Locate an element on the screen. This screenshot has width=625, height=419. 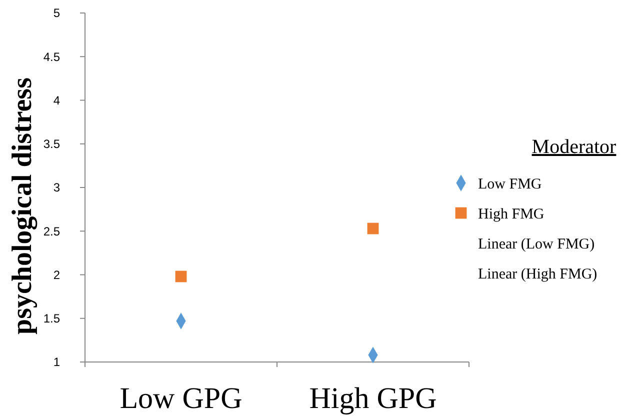
y-tick-label: 4.5 is located at coordinates (51, 57).